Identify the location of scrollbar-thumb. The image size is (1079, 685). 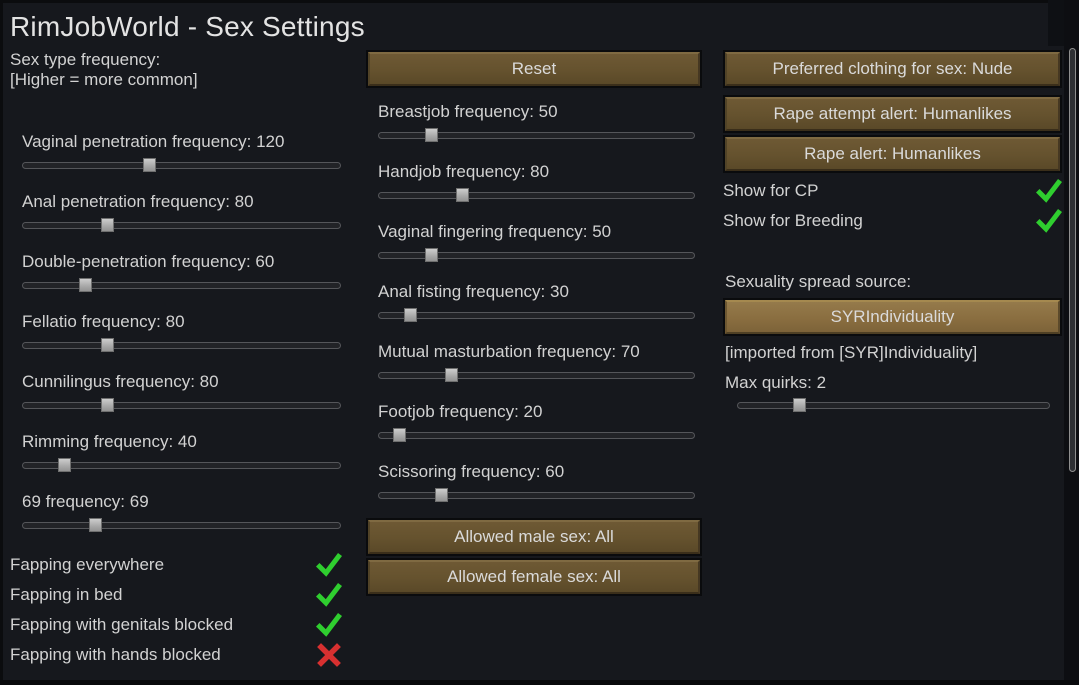
(1072, 260).